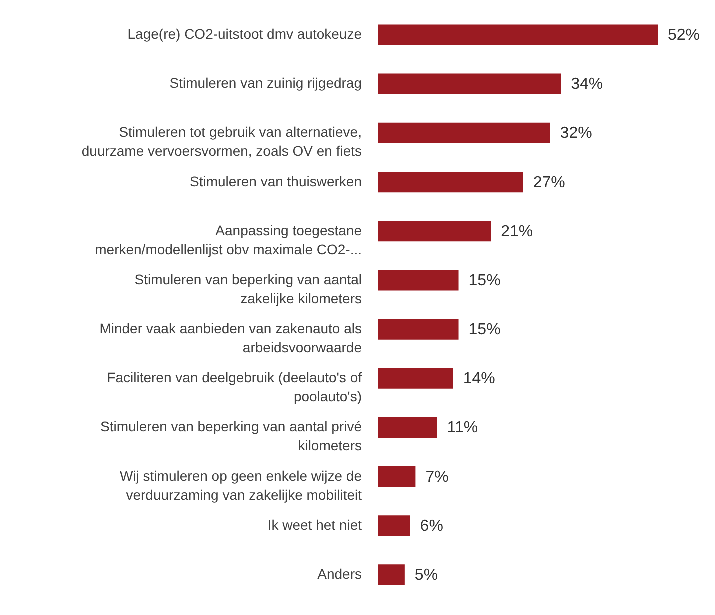  What do you see at coordinates (222, 142) in the screenshot?
I see `y-tick-label: Stimuleren tot gebruik van alternatieve, duurzame vervoersvormen, zoals OV en fiets` at bounding box center [222, 142].